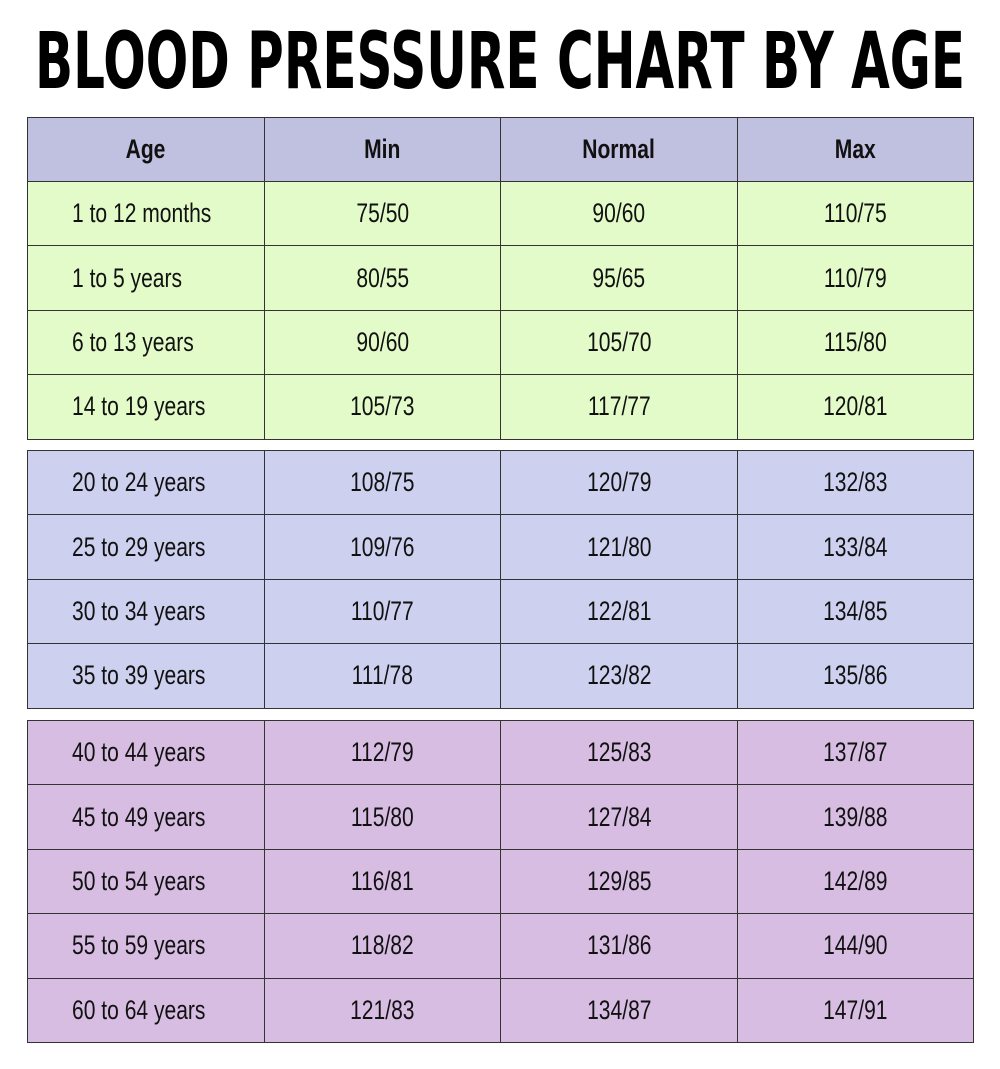 The height and width of the screenshot is (1069, 1000). I want to click on cell-text: 50 to 54 years, so click(139, 880).